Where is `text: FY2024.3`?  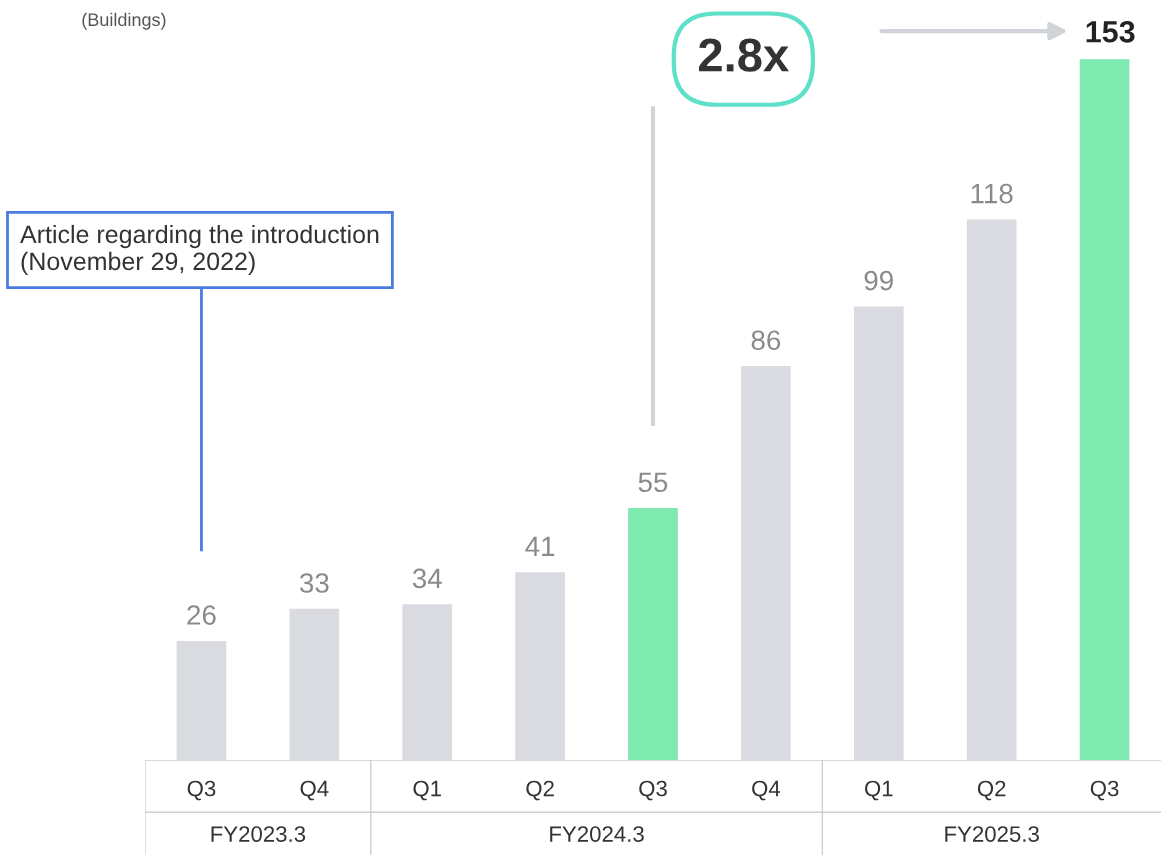 text: FY2024.3 is located at coordinates (597, 834).